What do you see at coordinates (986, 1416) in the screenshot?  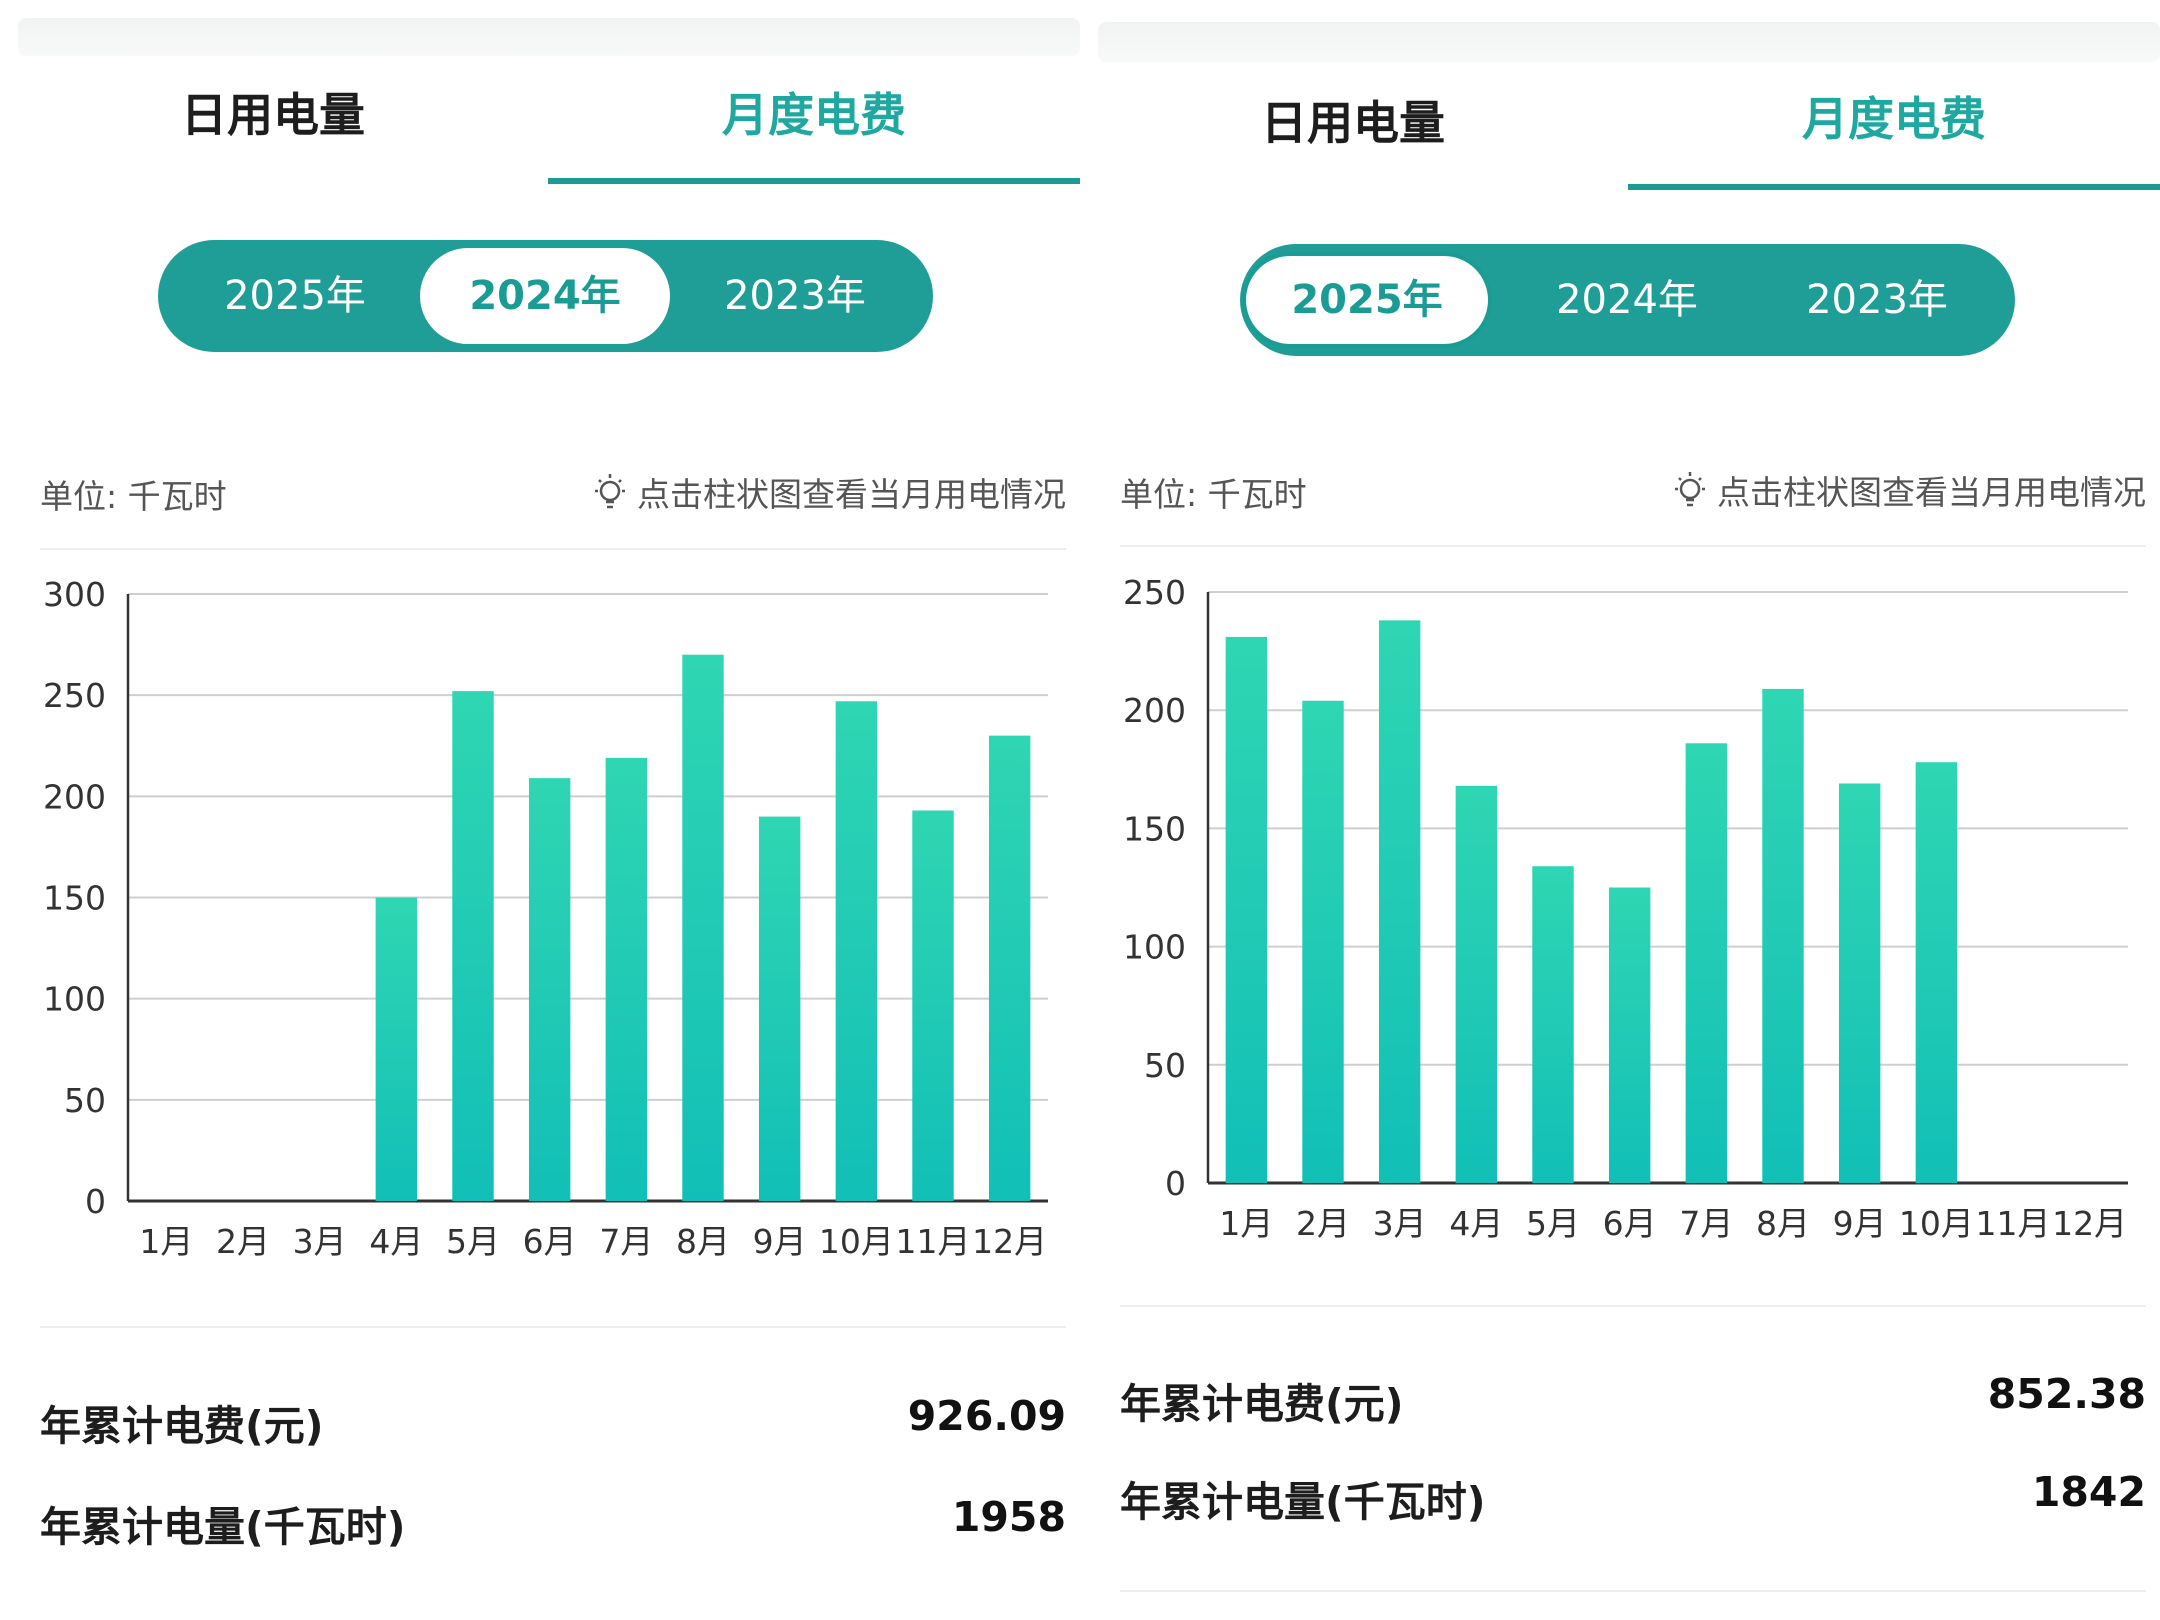 I see `annual-fee-value: 926.09` at bounding box center [986, 1416].